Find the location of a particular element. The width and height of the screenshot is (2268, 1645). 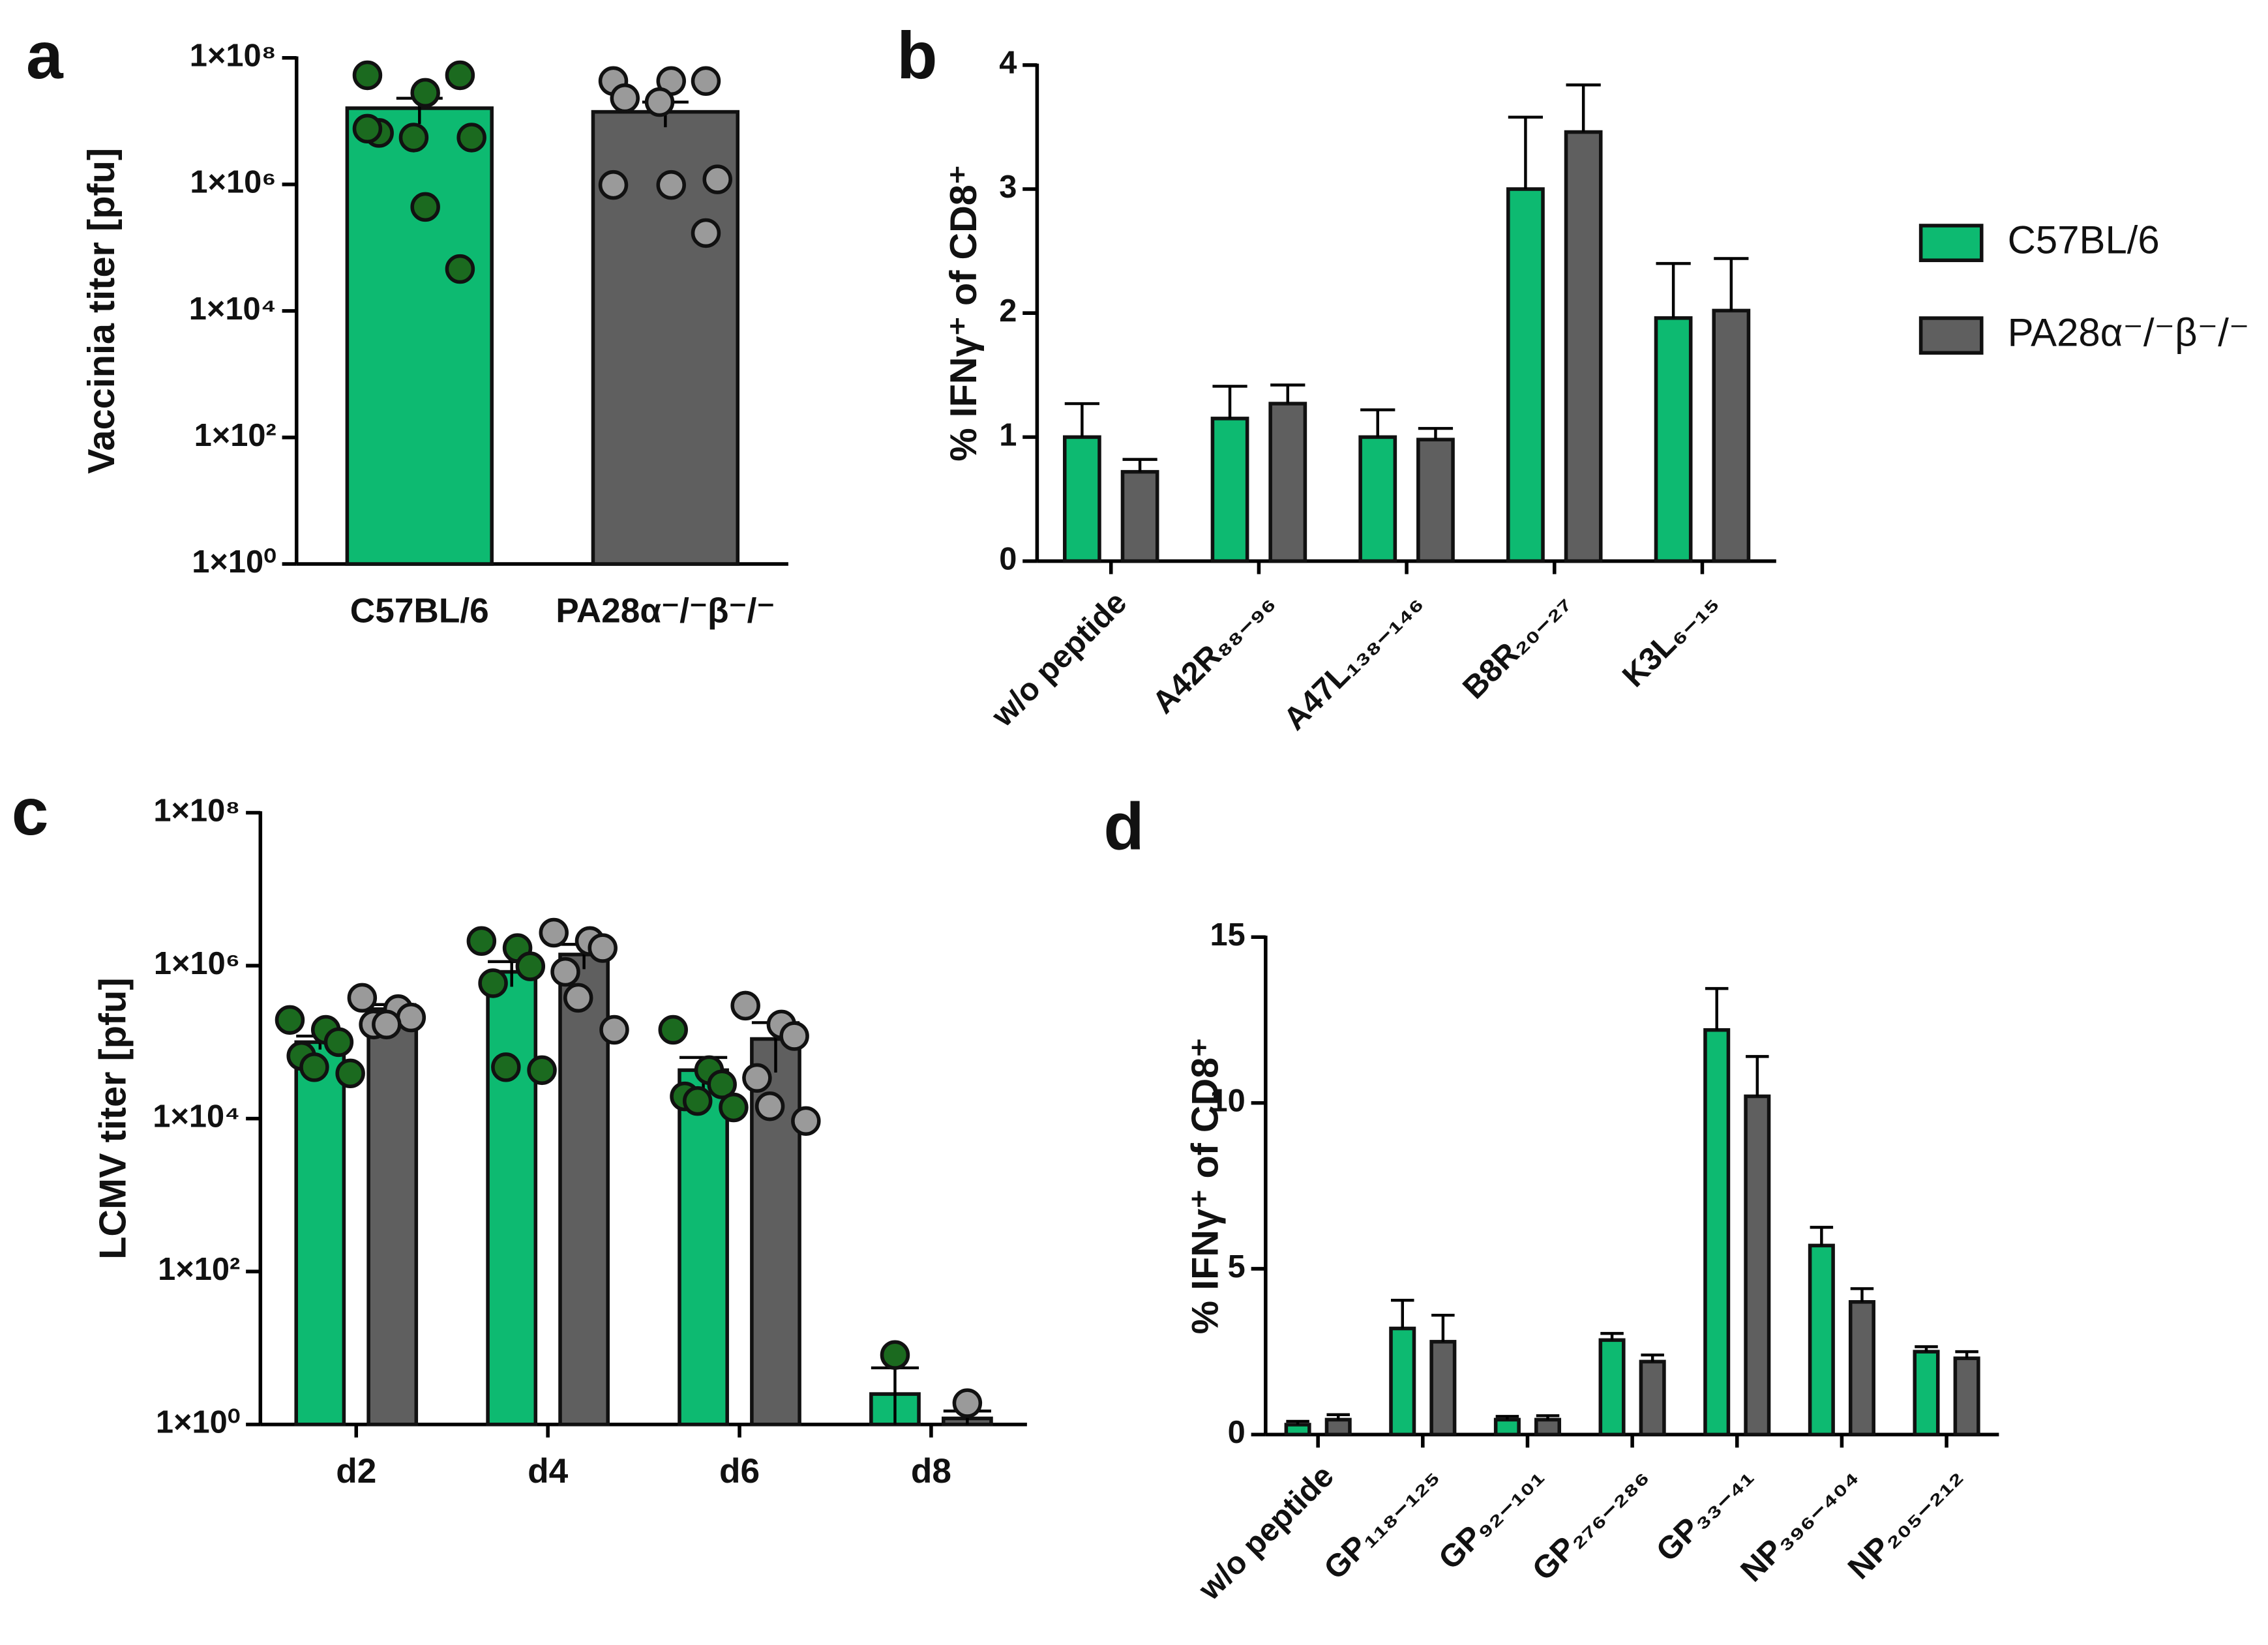

x-tick-label: NP₂₀₅₋₂₁₂ is located at coordinates (1905, 1523).